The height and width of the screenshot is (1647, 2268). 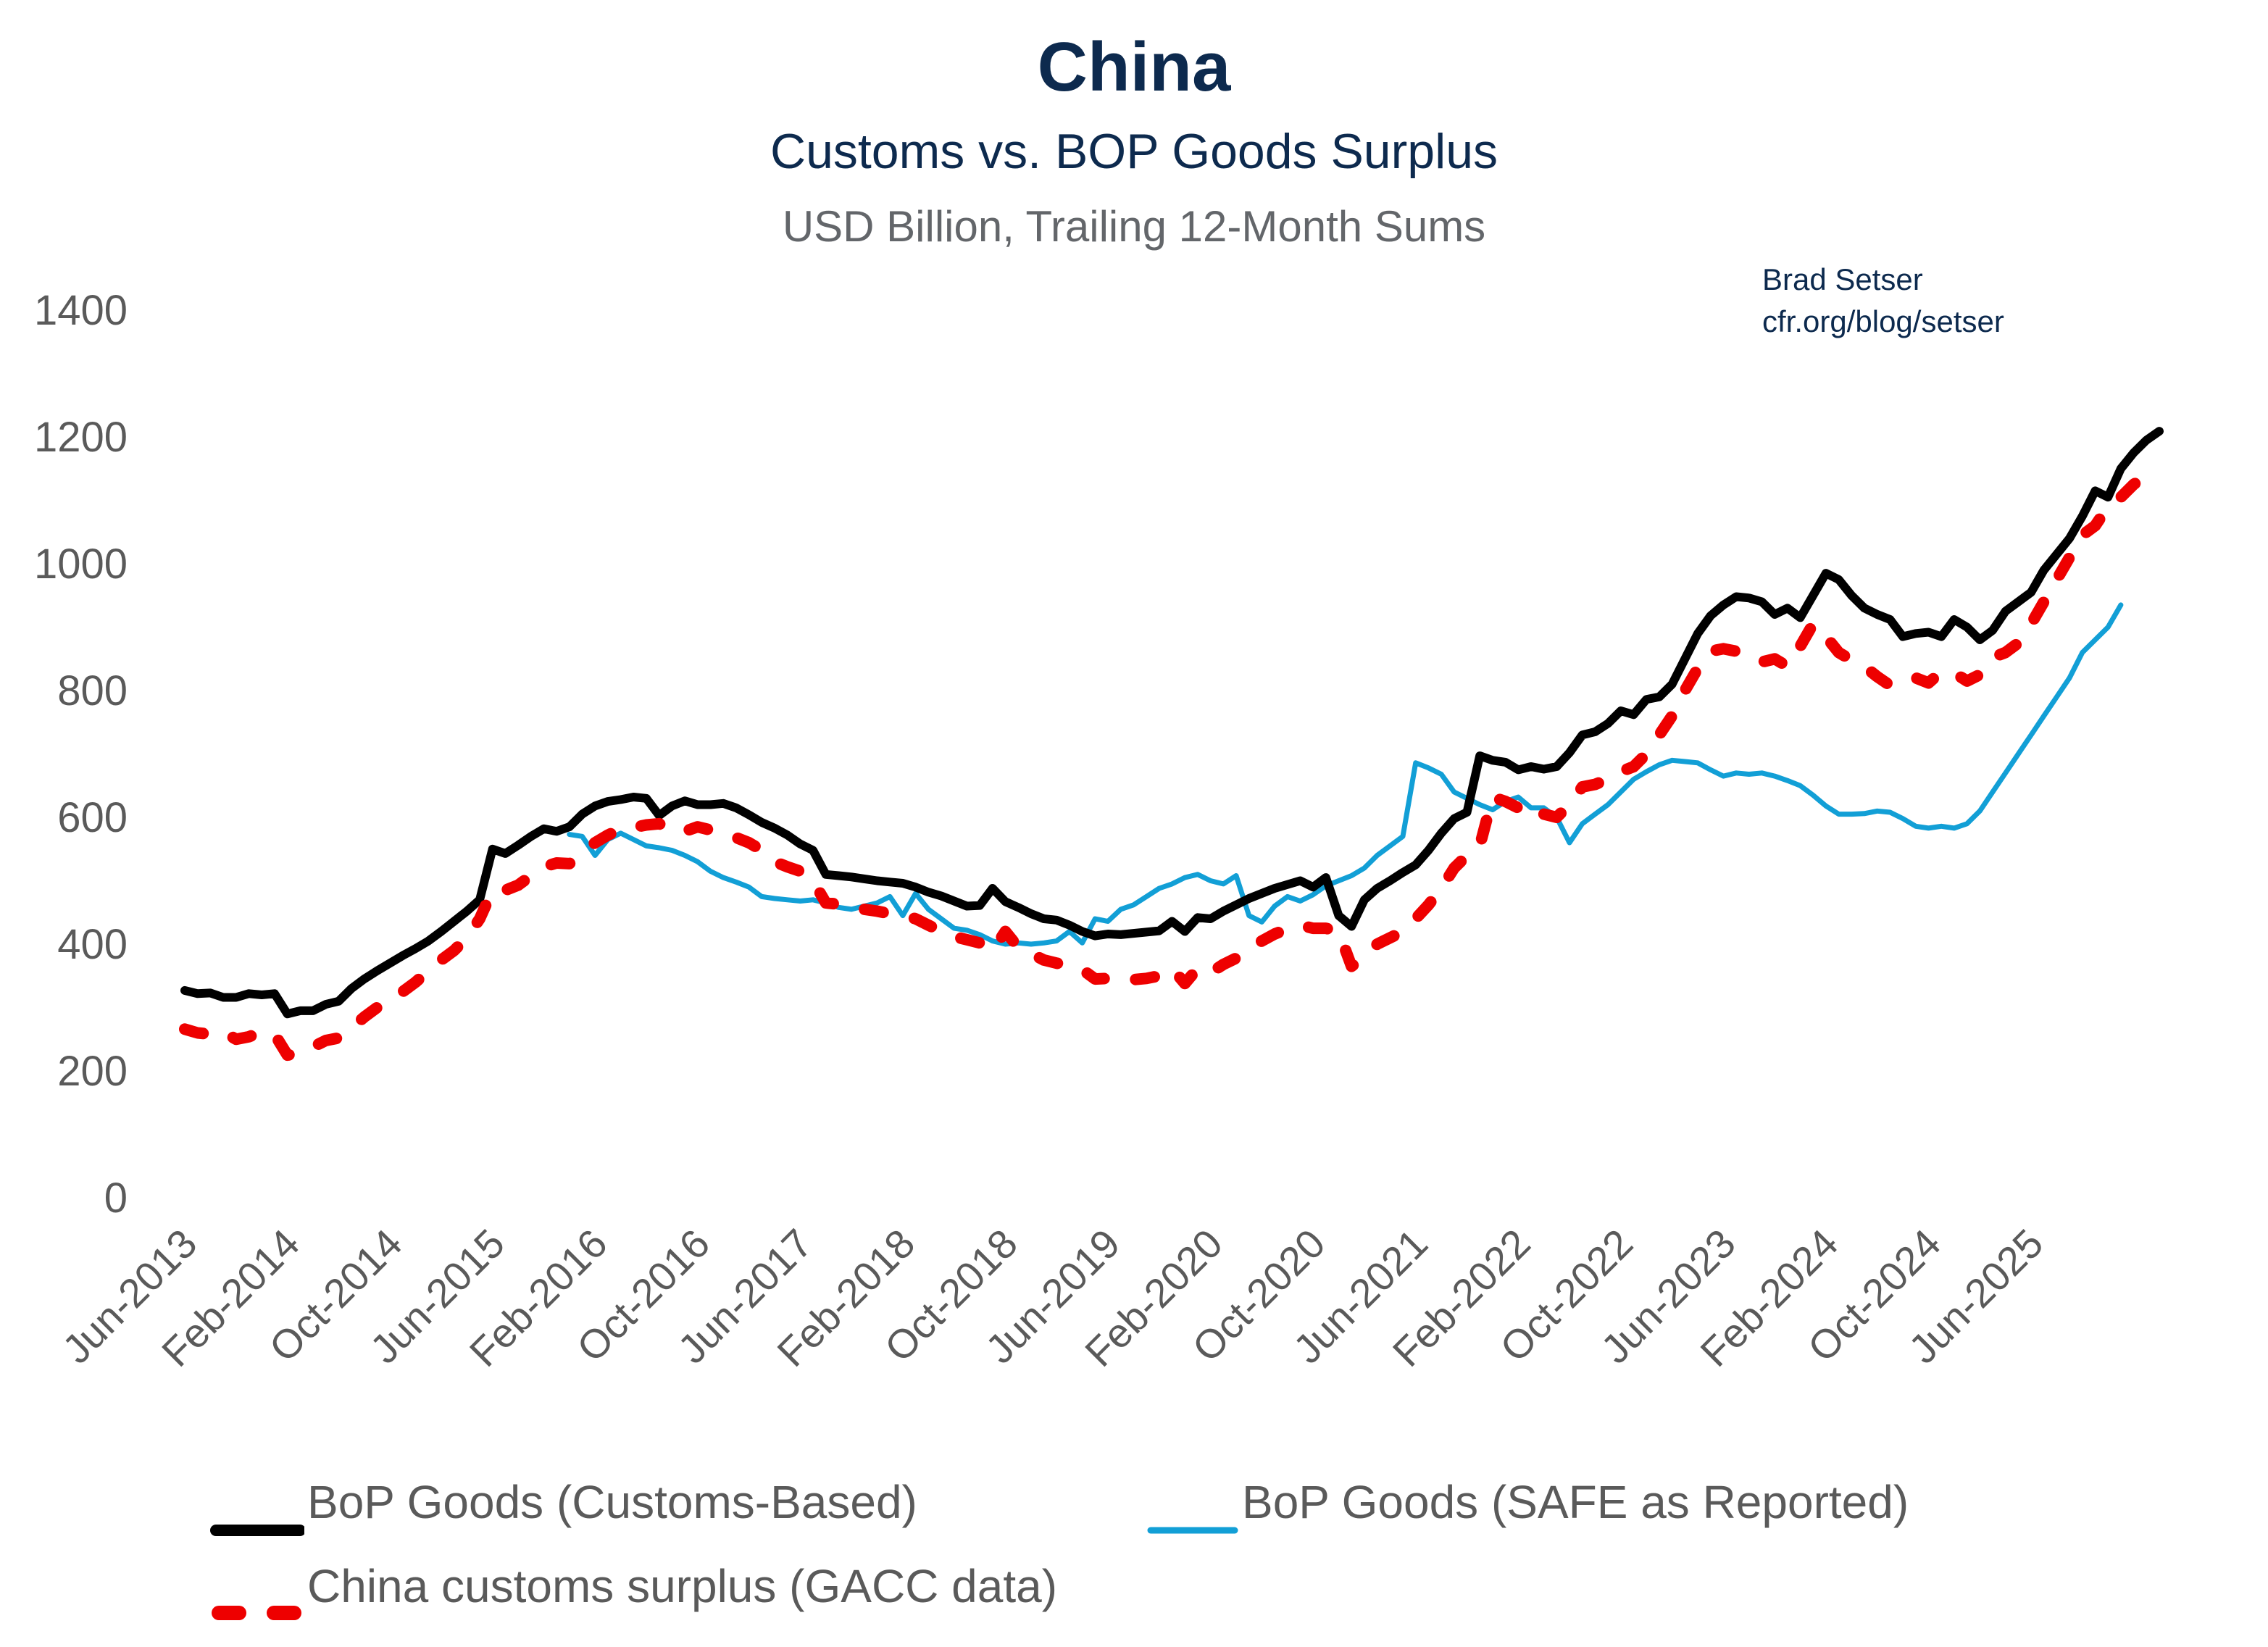 What do you see at coordinates (1843, 279) in the screenshot?
I see `credit-author: Brad Setser` at bounding box center [1843, 279].